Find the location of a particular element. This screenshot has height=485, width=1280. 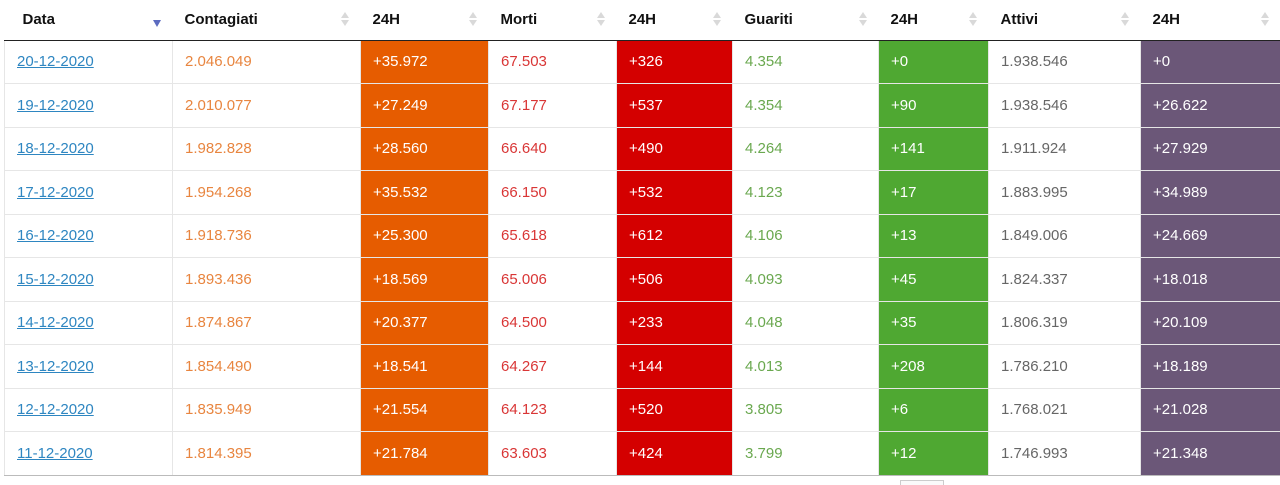

contagiati-24h-cell: +28.560 is located at coordinates (425, 149).